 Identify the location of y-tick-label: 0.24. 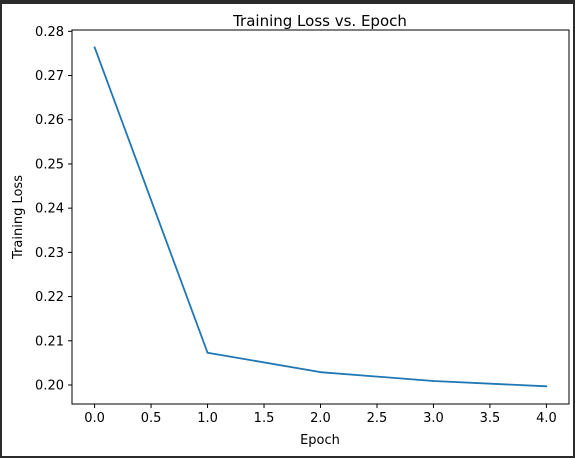
(49, 209).